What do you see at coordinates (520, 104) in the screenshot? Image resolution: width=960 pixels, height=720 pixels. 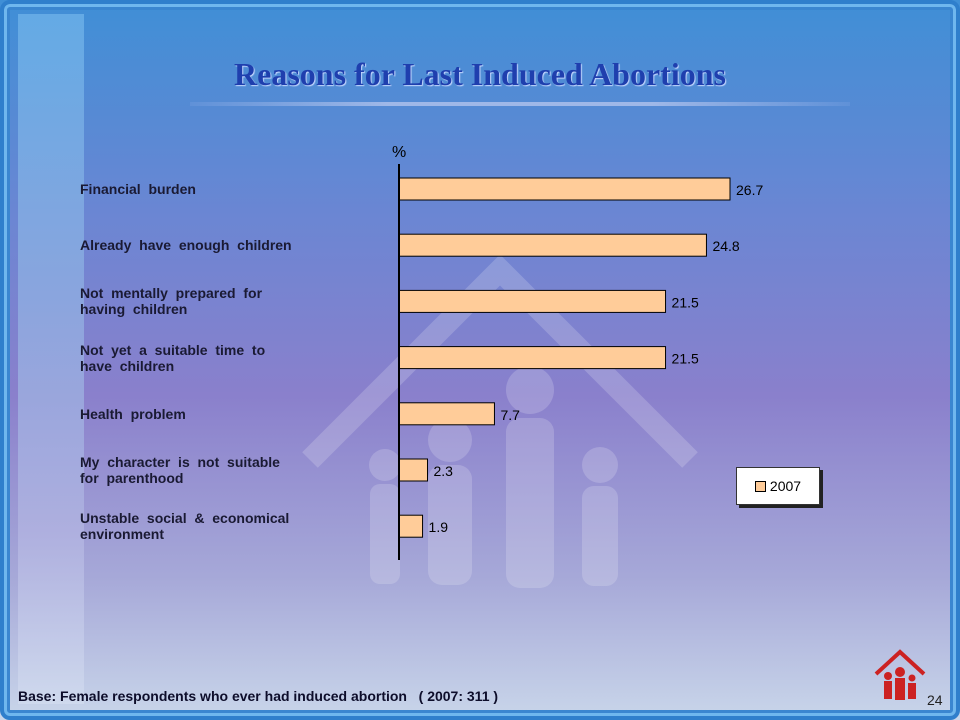 I see `title-underline` at bounding box center [520, 104].